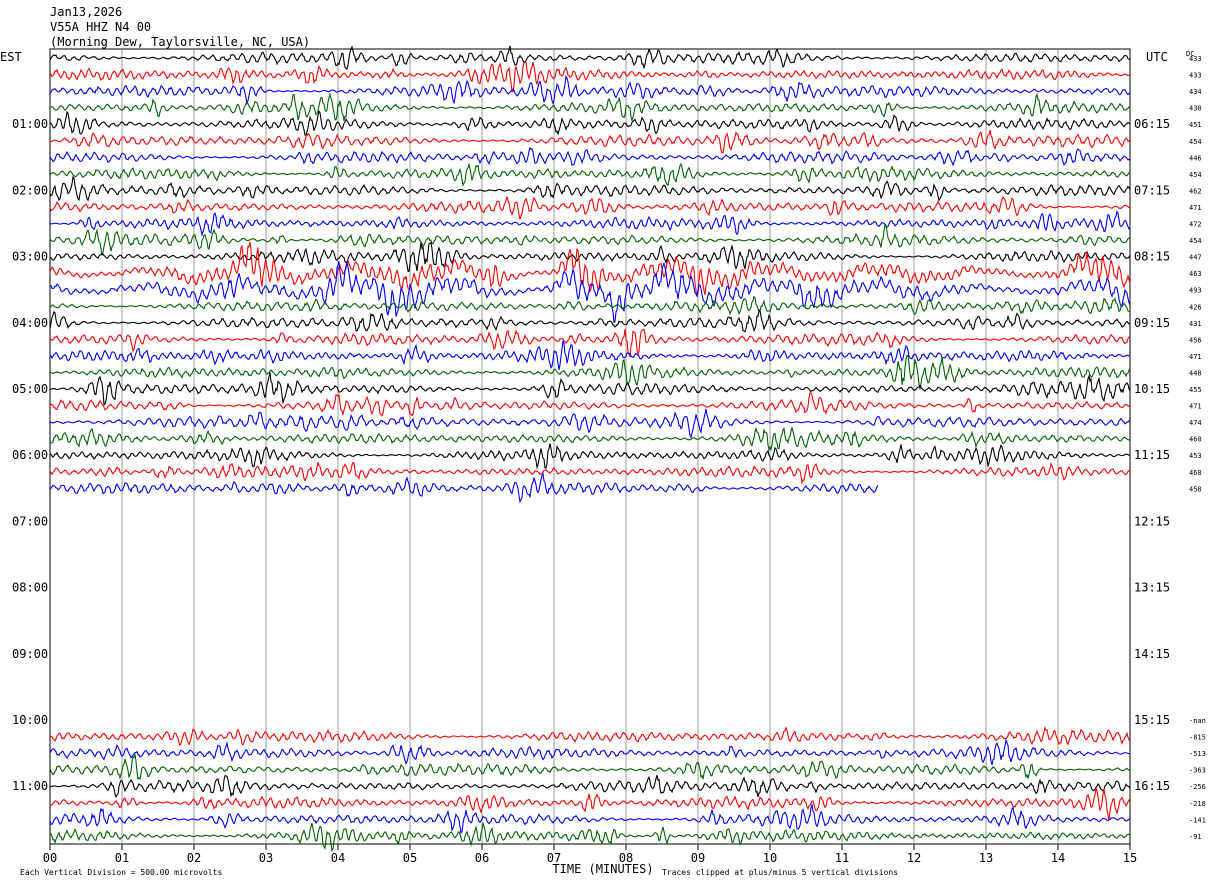 The image size is (1210, 886). Describe the element at coordinates (1197, 804) in the screenshot. I see `dc-offset-label: -218` at that location.